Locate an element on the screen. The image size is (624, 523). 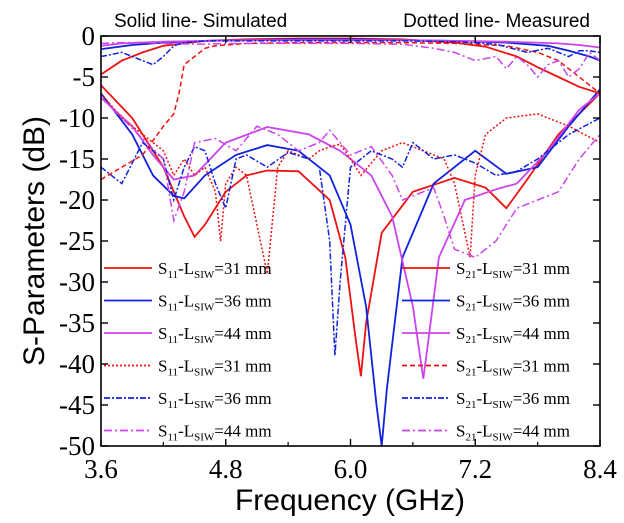
x-tick-label: 3.6 is located at coordinates (101, 469).